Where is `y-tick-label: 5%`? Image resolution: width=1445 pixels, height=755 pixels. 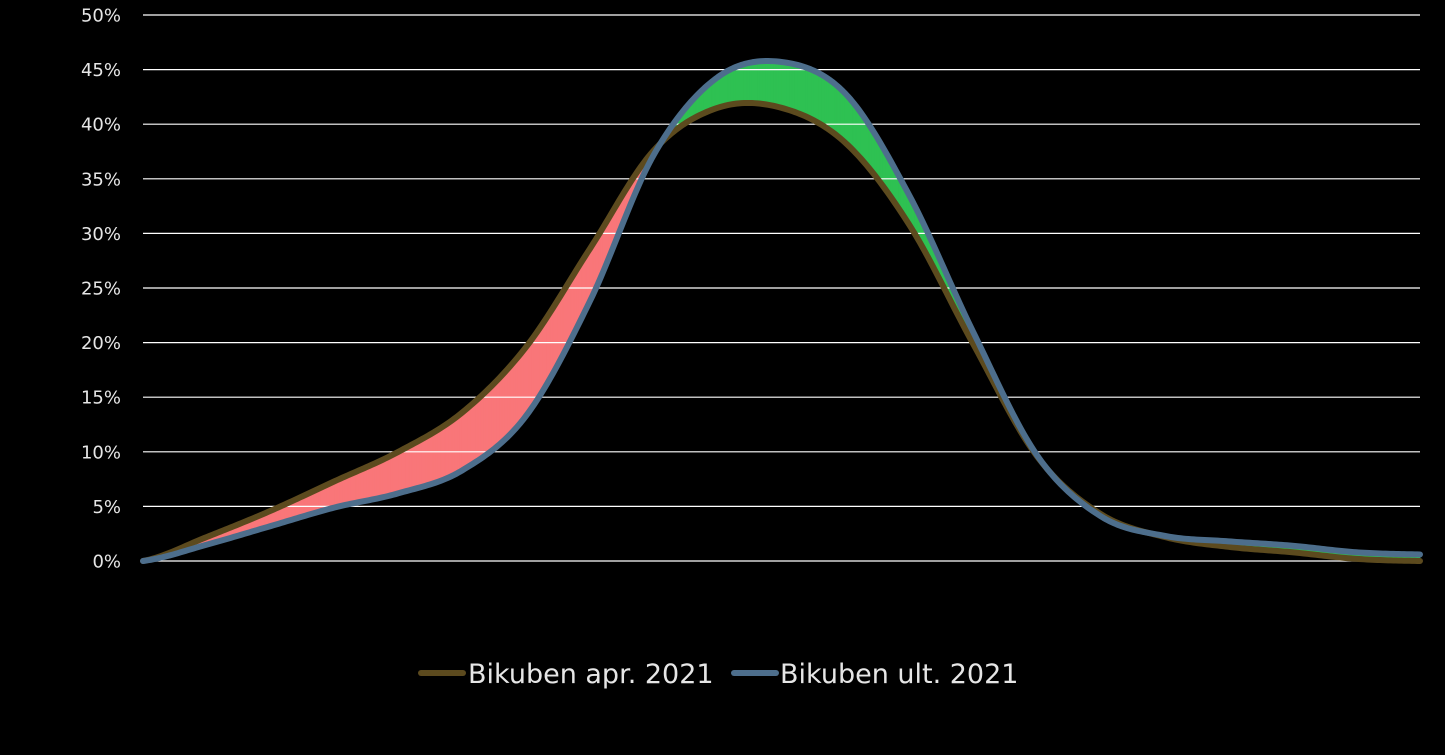
y-tick-label: 5% is located at coordinates (106, 507).